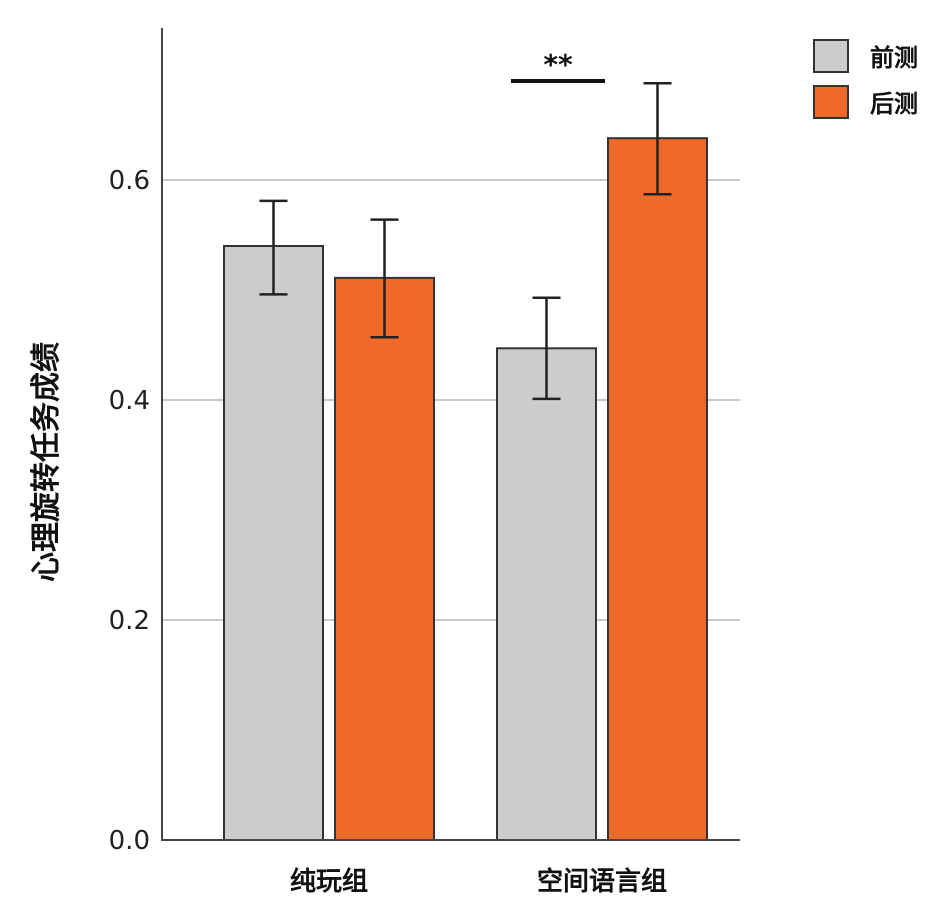 This screenshot has height=912, width=946. What do you see at coordinates (478, 881) in the screenshot?
I see `category-labels: 纯玩组 空间语言组` at bounding box center [478, 881].